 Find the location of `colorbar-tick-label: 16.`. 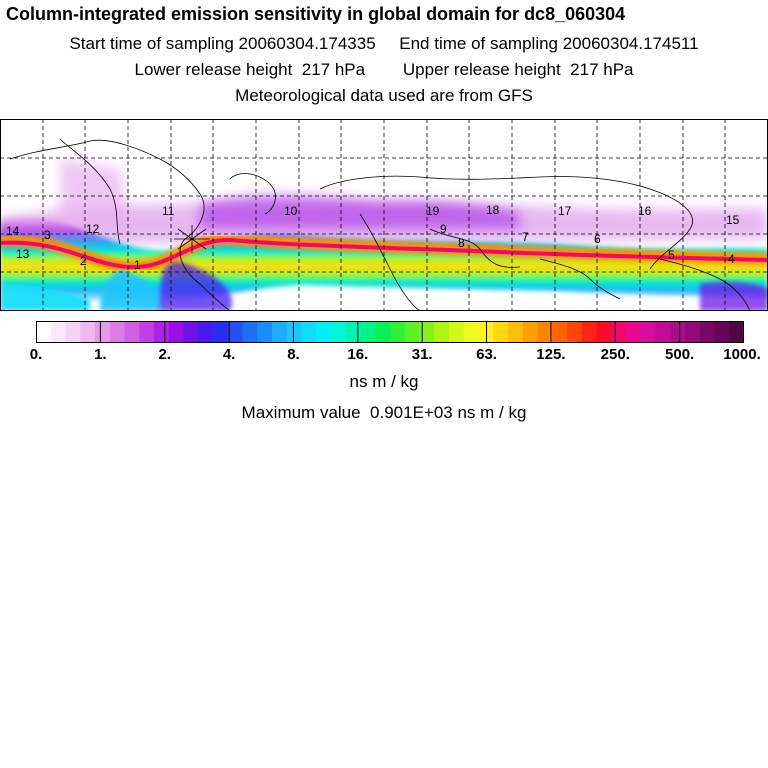

colorbar-tick-label: 16. is located at coordinates (358, 354).